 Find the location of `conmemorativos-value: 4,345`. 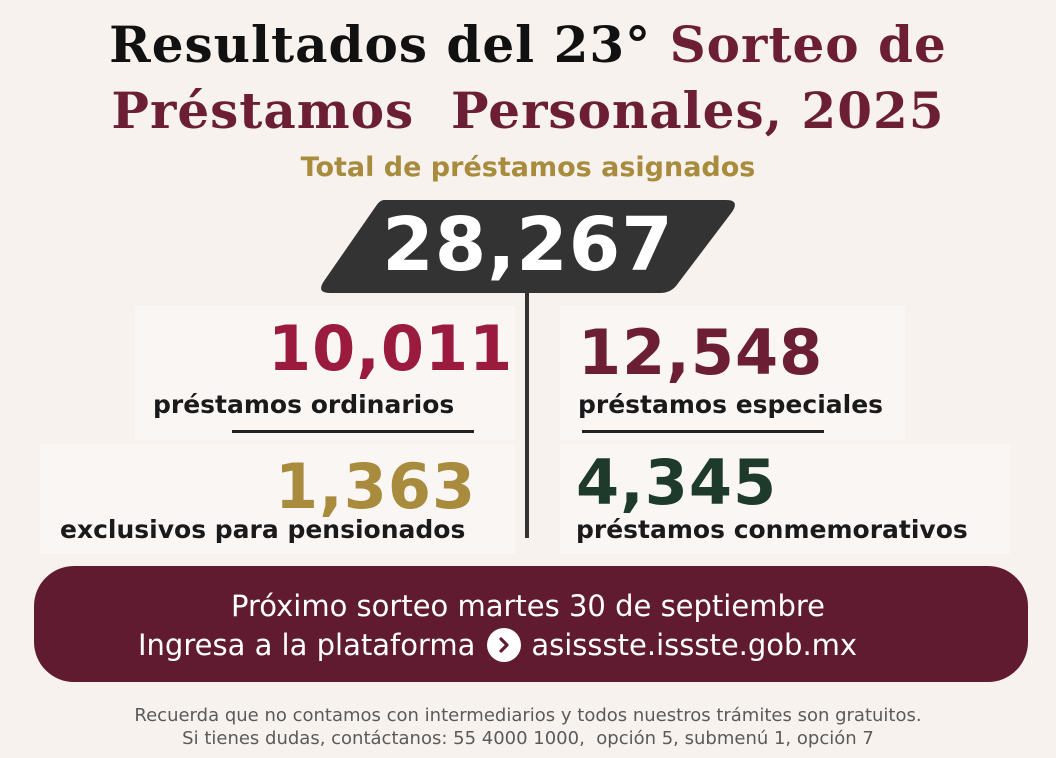

conmemorativos-value: 4,345 is located at coordinates (677, 482).